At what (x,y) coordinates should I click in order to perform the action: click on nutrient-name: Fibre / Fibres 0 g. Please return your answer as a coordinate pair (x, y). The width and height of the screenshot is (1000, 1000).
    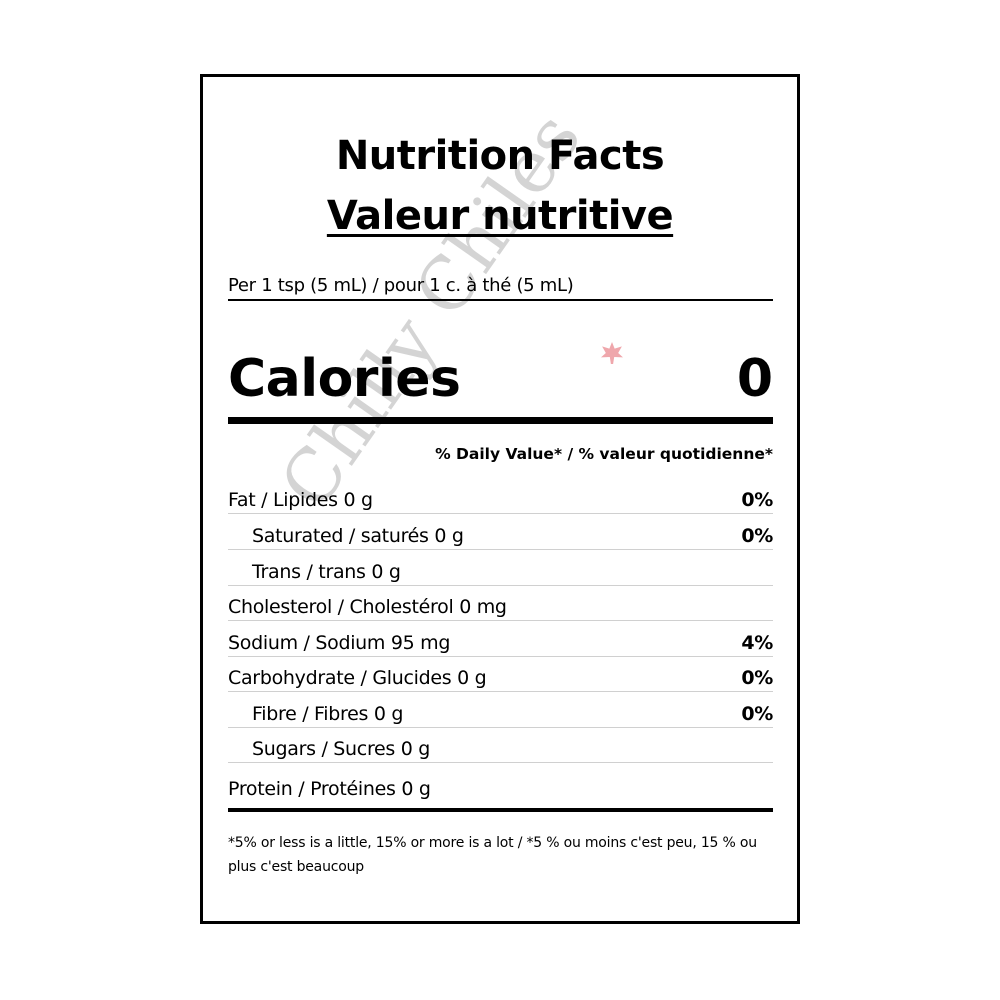
    Looking at the image, I should click on (328, 714).